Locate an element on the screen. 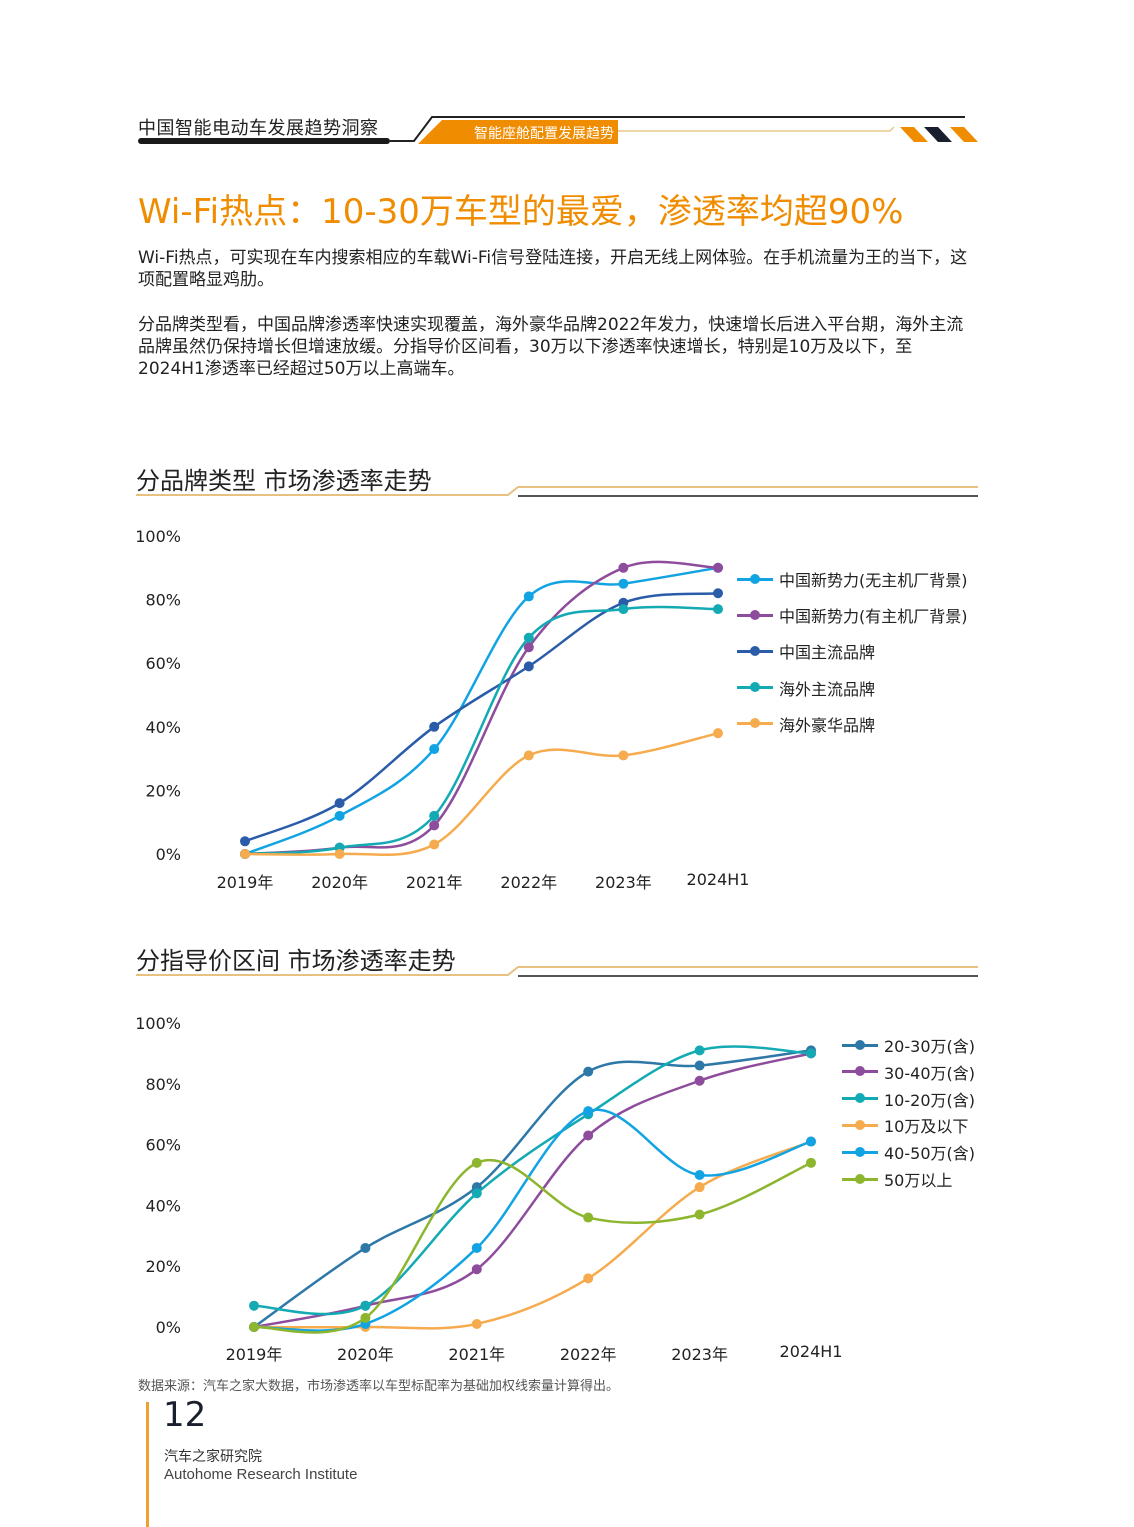  section-tag-label: 智能座舱配置发展趋势 is located at coordinates (544, 134).